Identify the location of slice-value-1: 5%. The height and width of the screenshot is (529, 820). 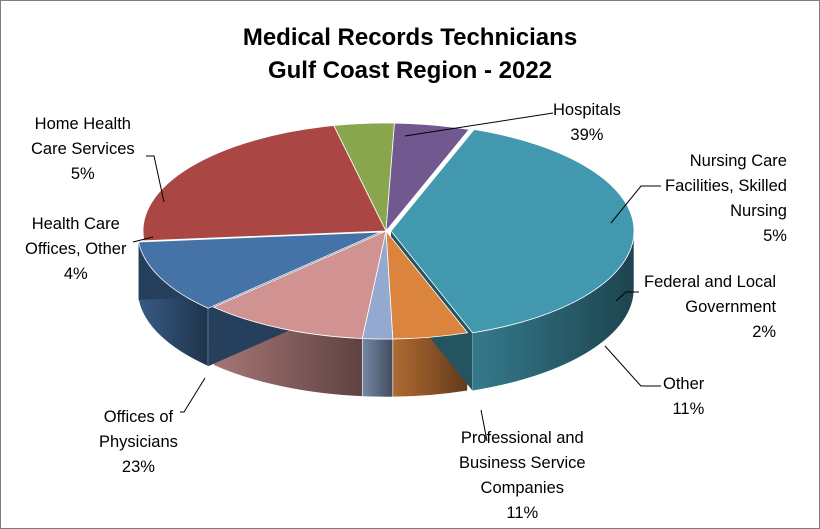
(775, 236).